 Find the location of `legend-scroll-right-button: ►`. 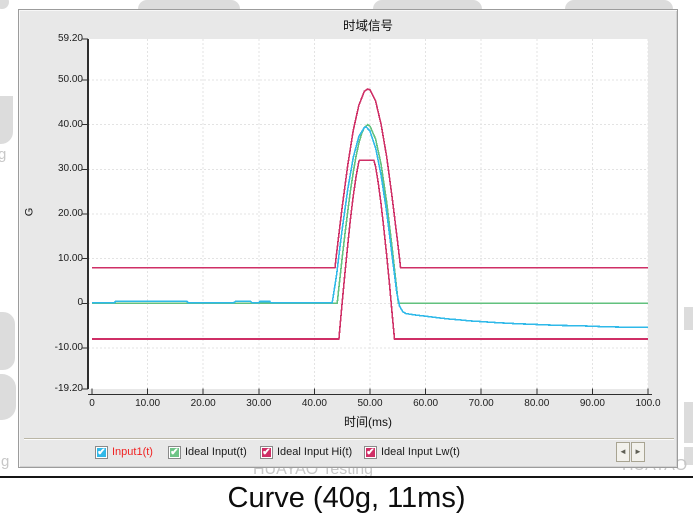

legend-scroll-right-button: ► is located at coordinates (638, 452).